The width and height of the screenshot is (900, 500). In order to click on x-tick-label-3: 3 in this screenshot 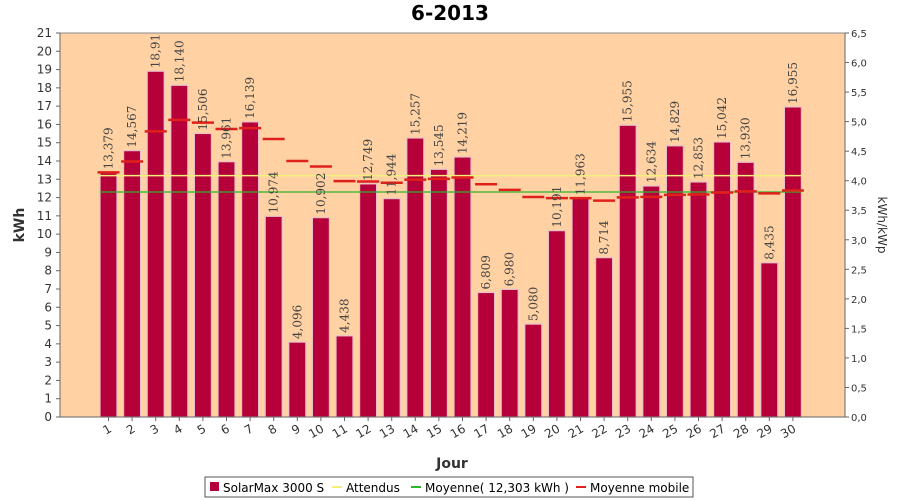, I will do `click(155, 429)`.